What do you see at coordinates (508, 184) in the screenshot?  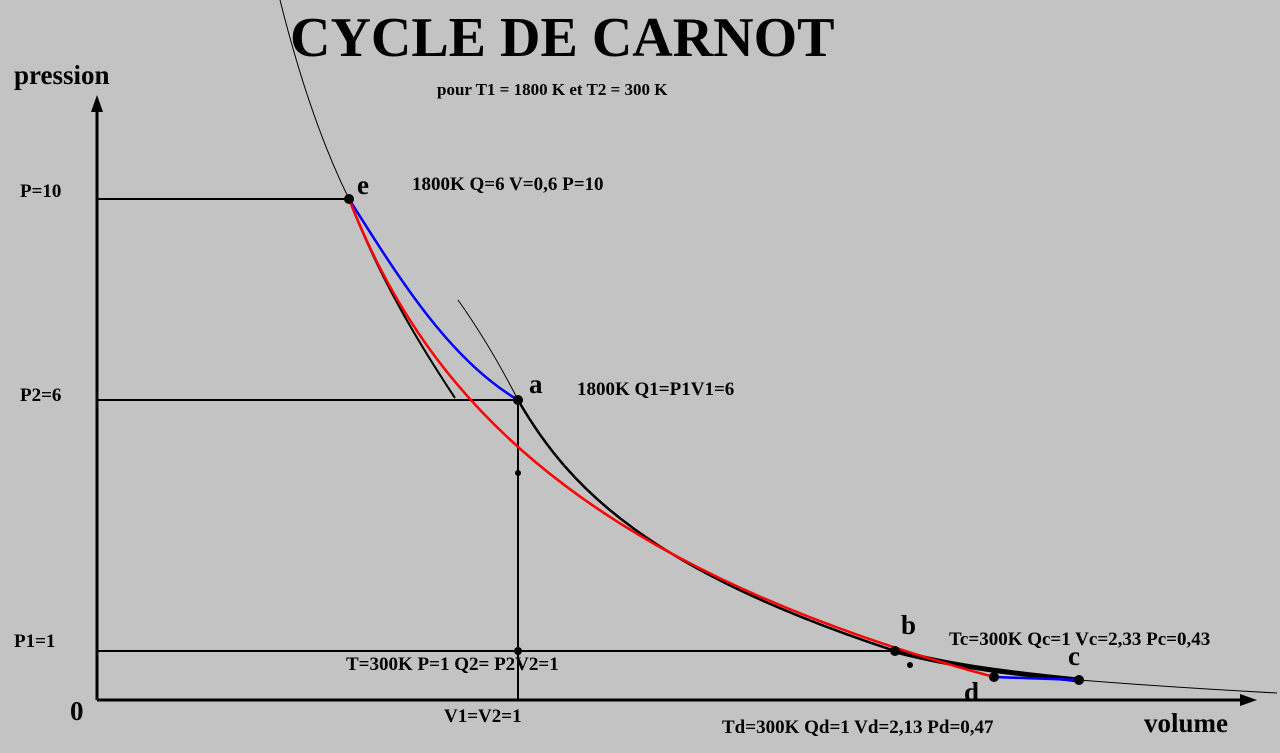 I see `annotation-e: 1800K Q=6 V=0,6 P=10` at bounding box center [508, 184].